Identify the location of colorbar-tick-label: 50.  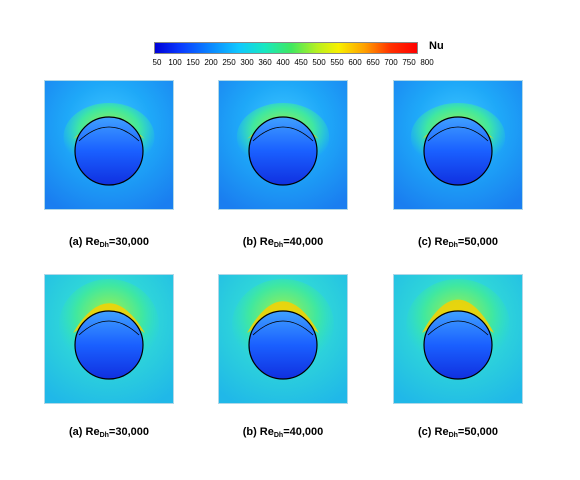
(157, 62).